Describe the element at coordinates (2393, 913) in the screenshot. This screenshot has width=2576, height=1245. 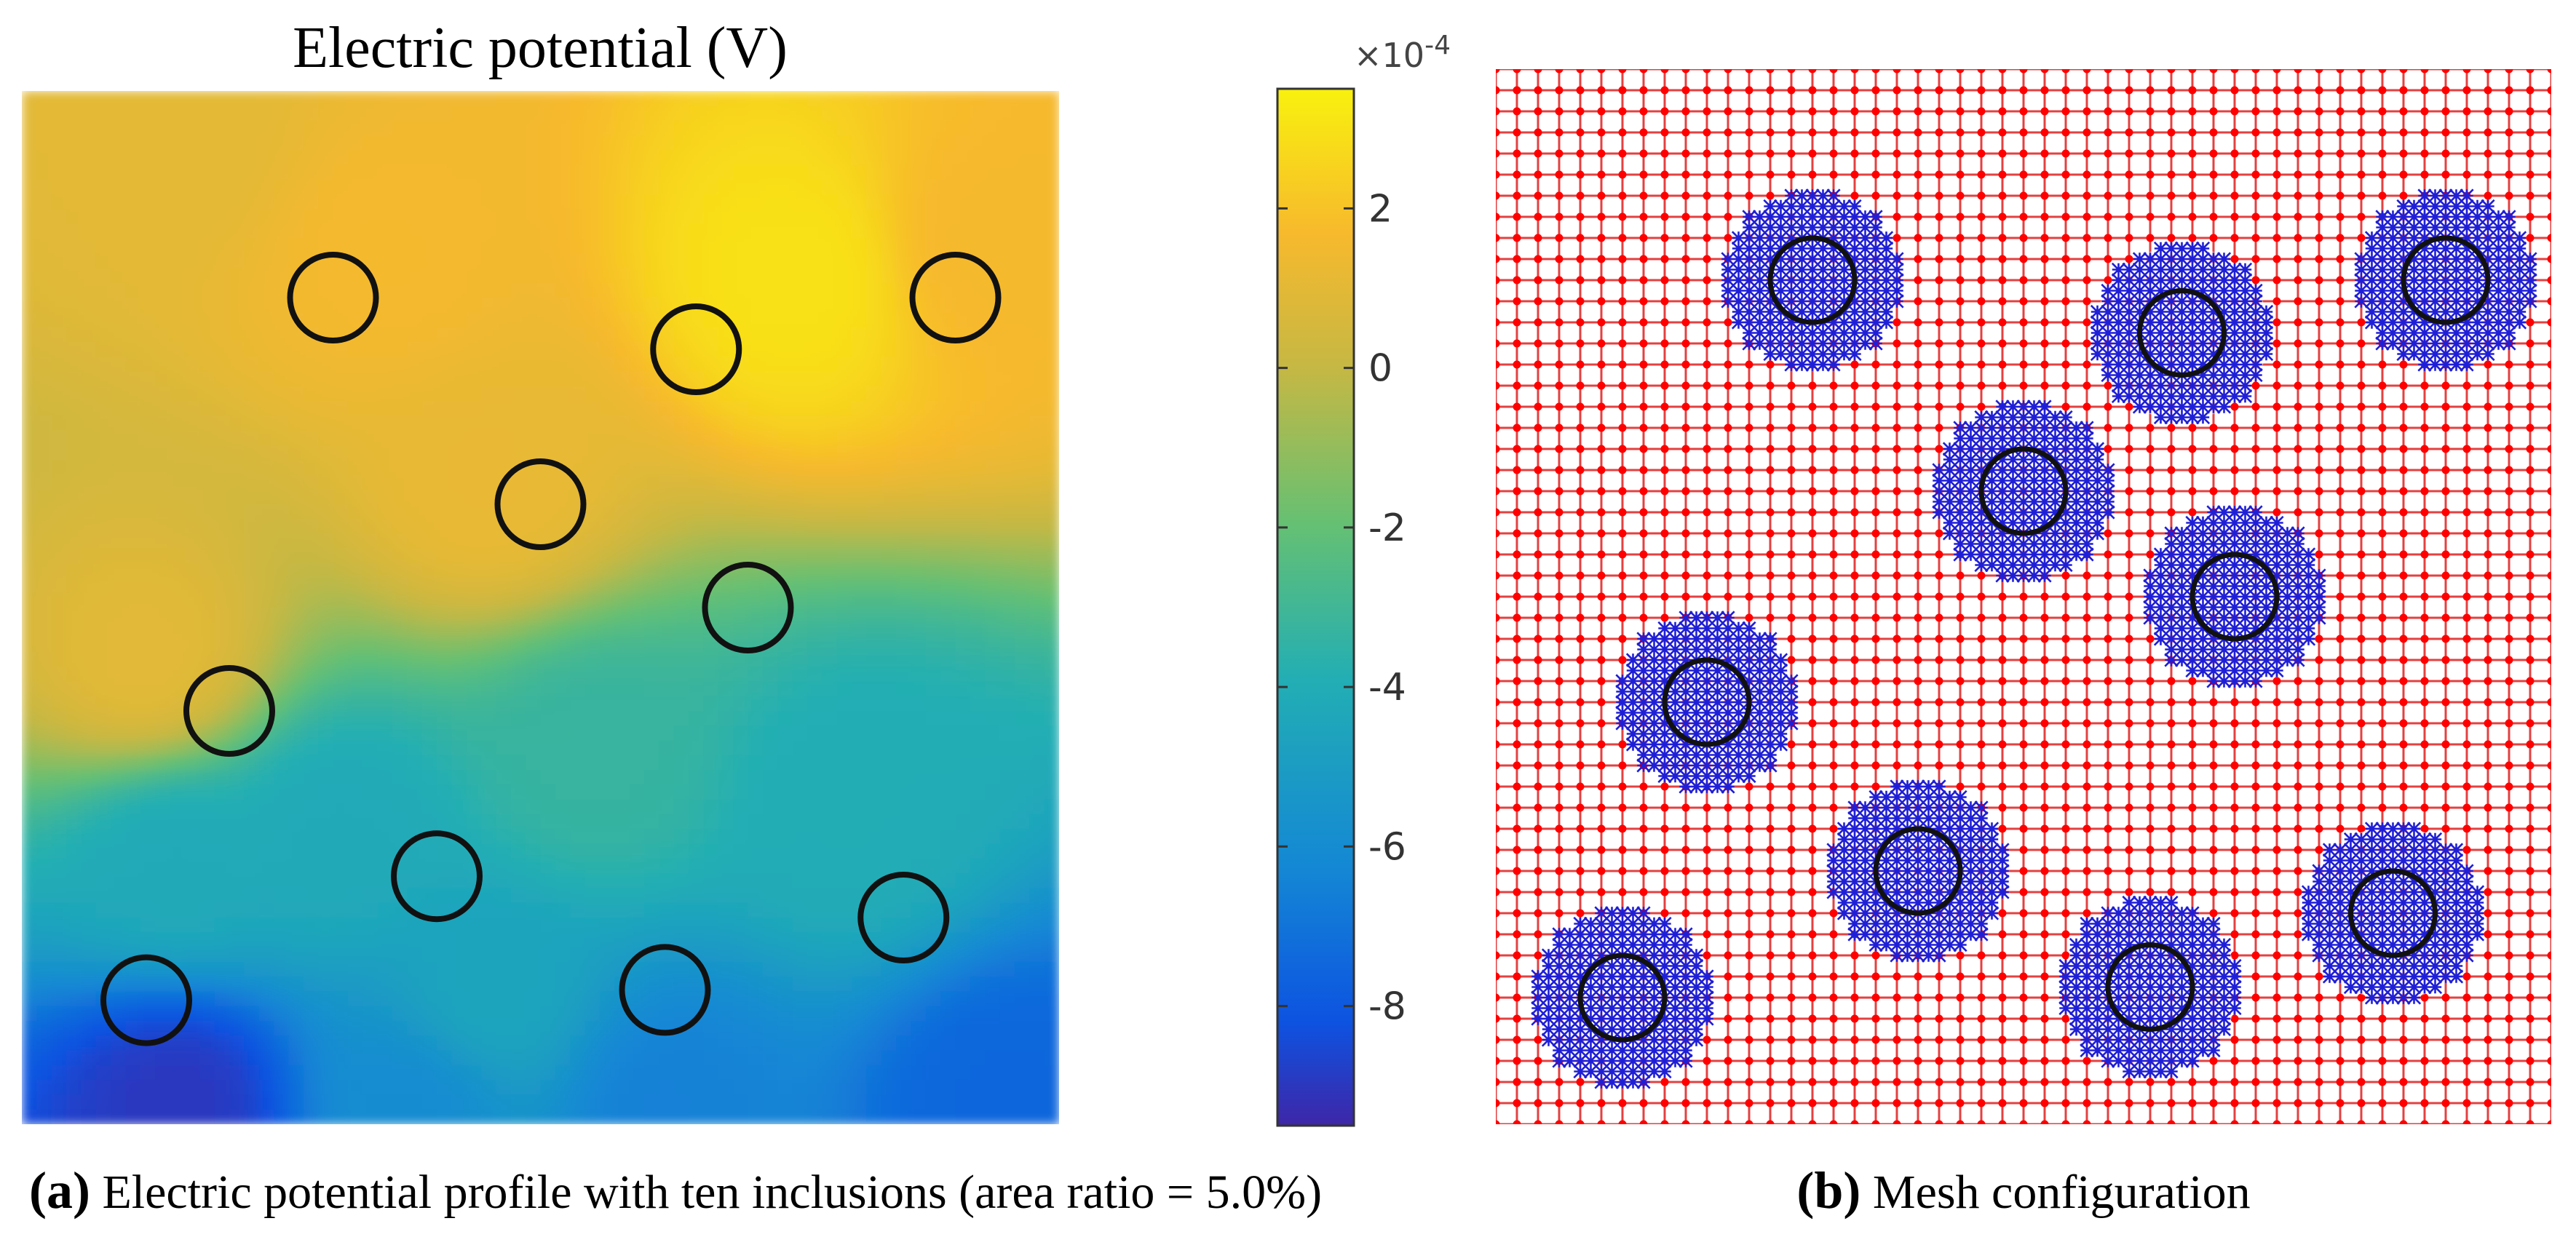
I see `refined-mesh-region` at that location.